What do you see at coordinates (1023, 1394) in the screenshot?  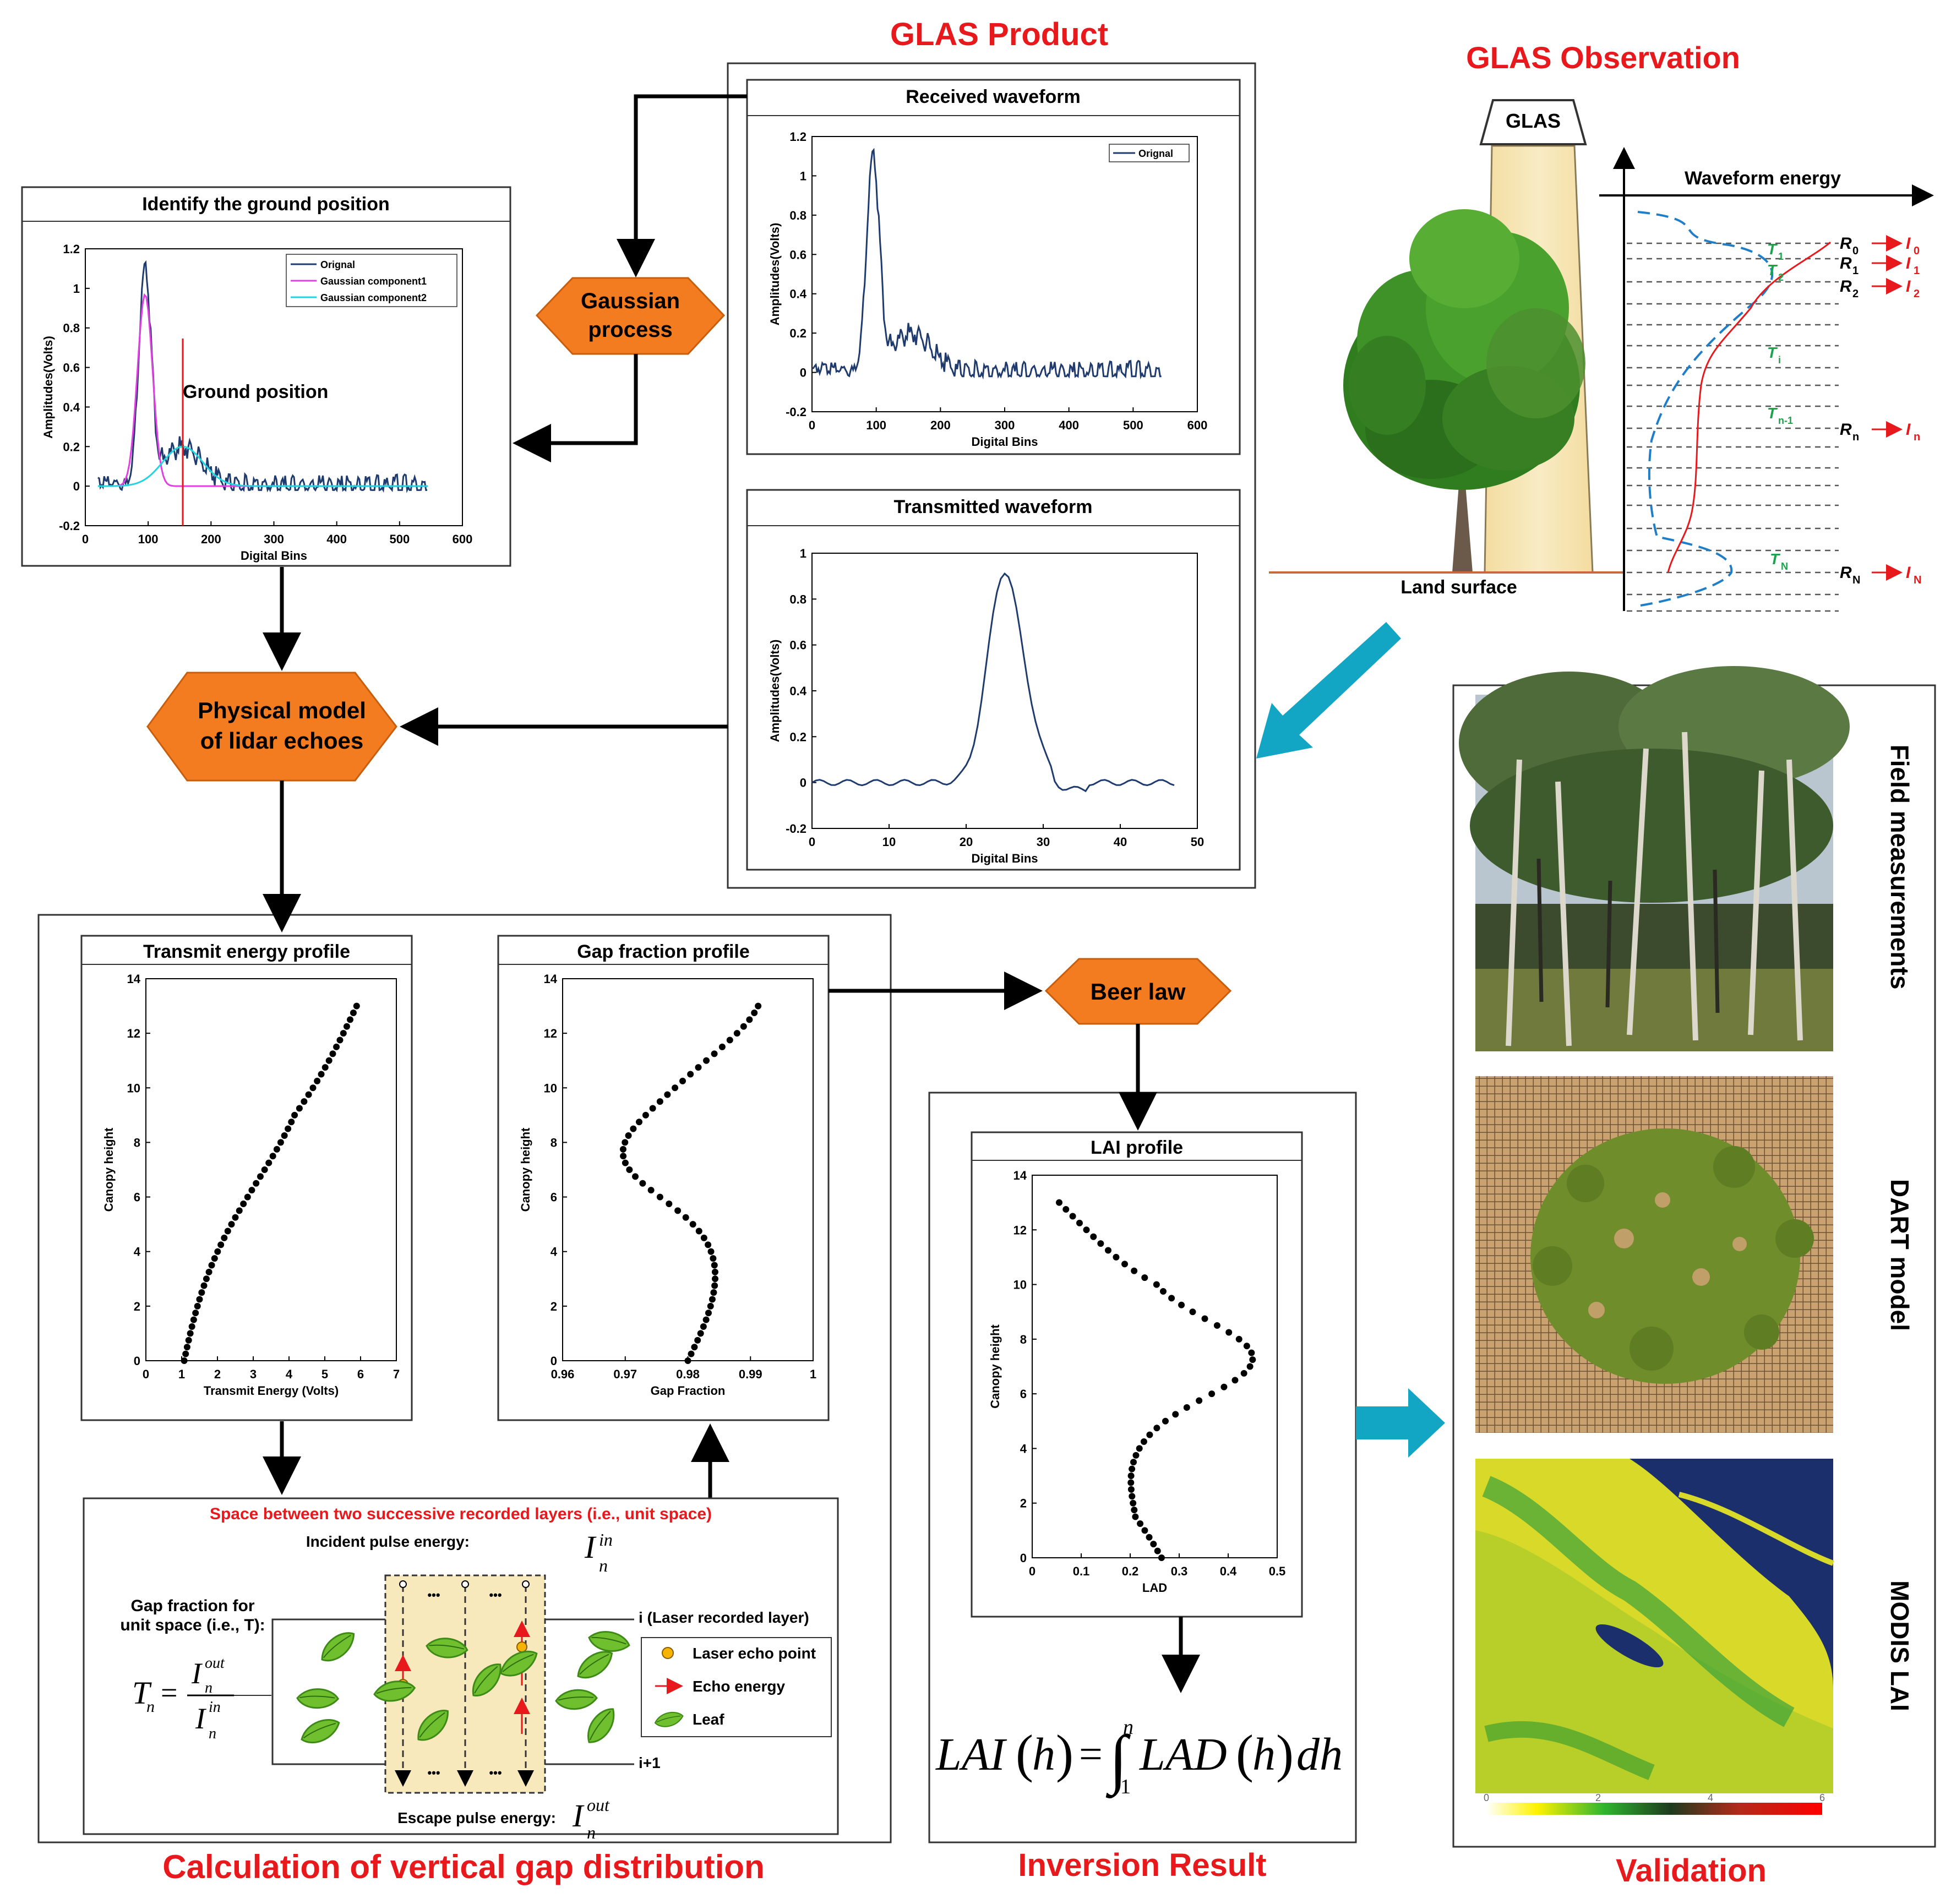 I see `lai-ytick: 6` at bounding box center [1023, 1394].